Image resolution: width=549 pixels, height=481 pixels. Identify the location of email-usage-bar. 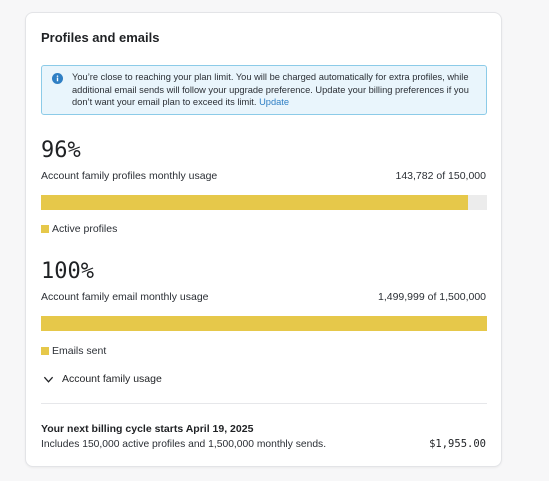
(264, 323).